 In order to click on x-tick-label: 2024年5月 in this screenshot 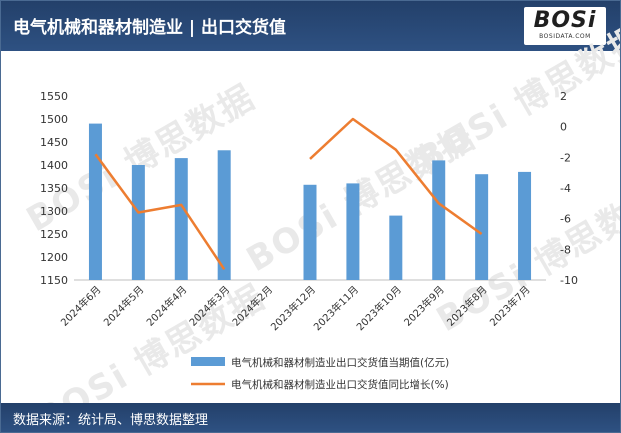, I will do `click(124, 306)`.